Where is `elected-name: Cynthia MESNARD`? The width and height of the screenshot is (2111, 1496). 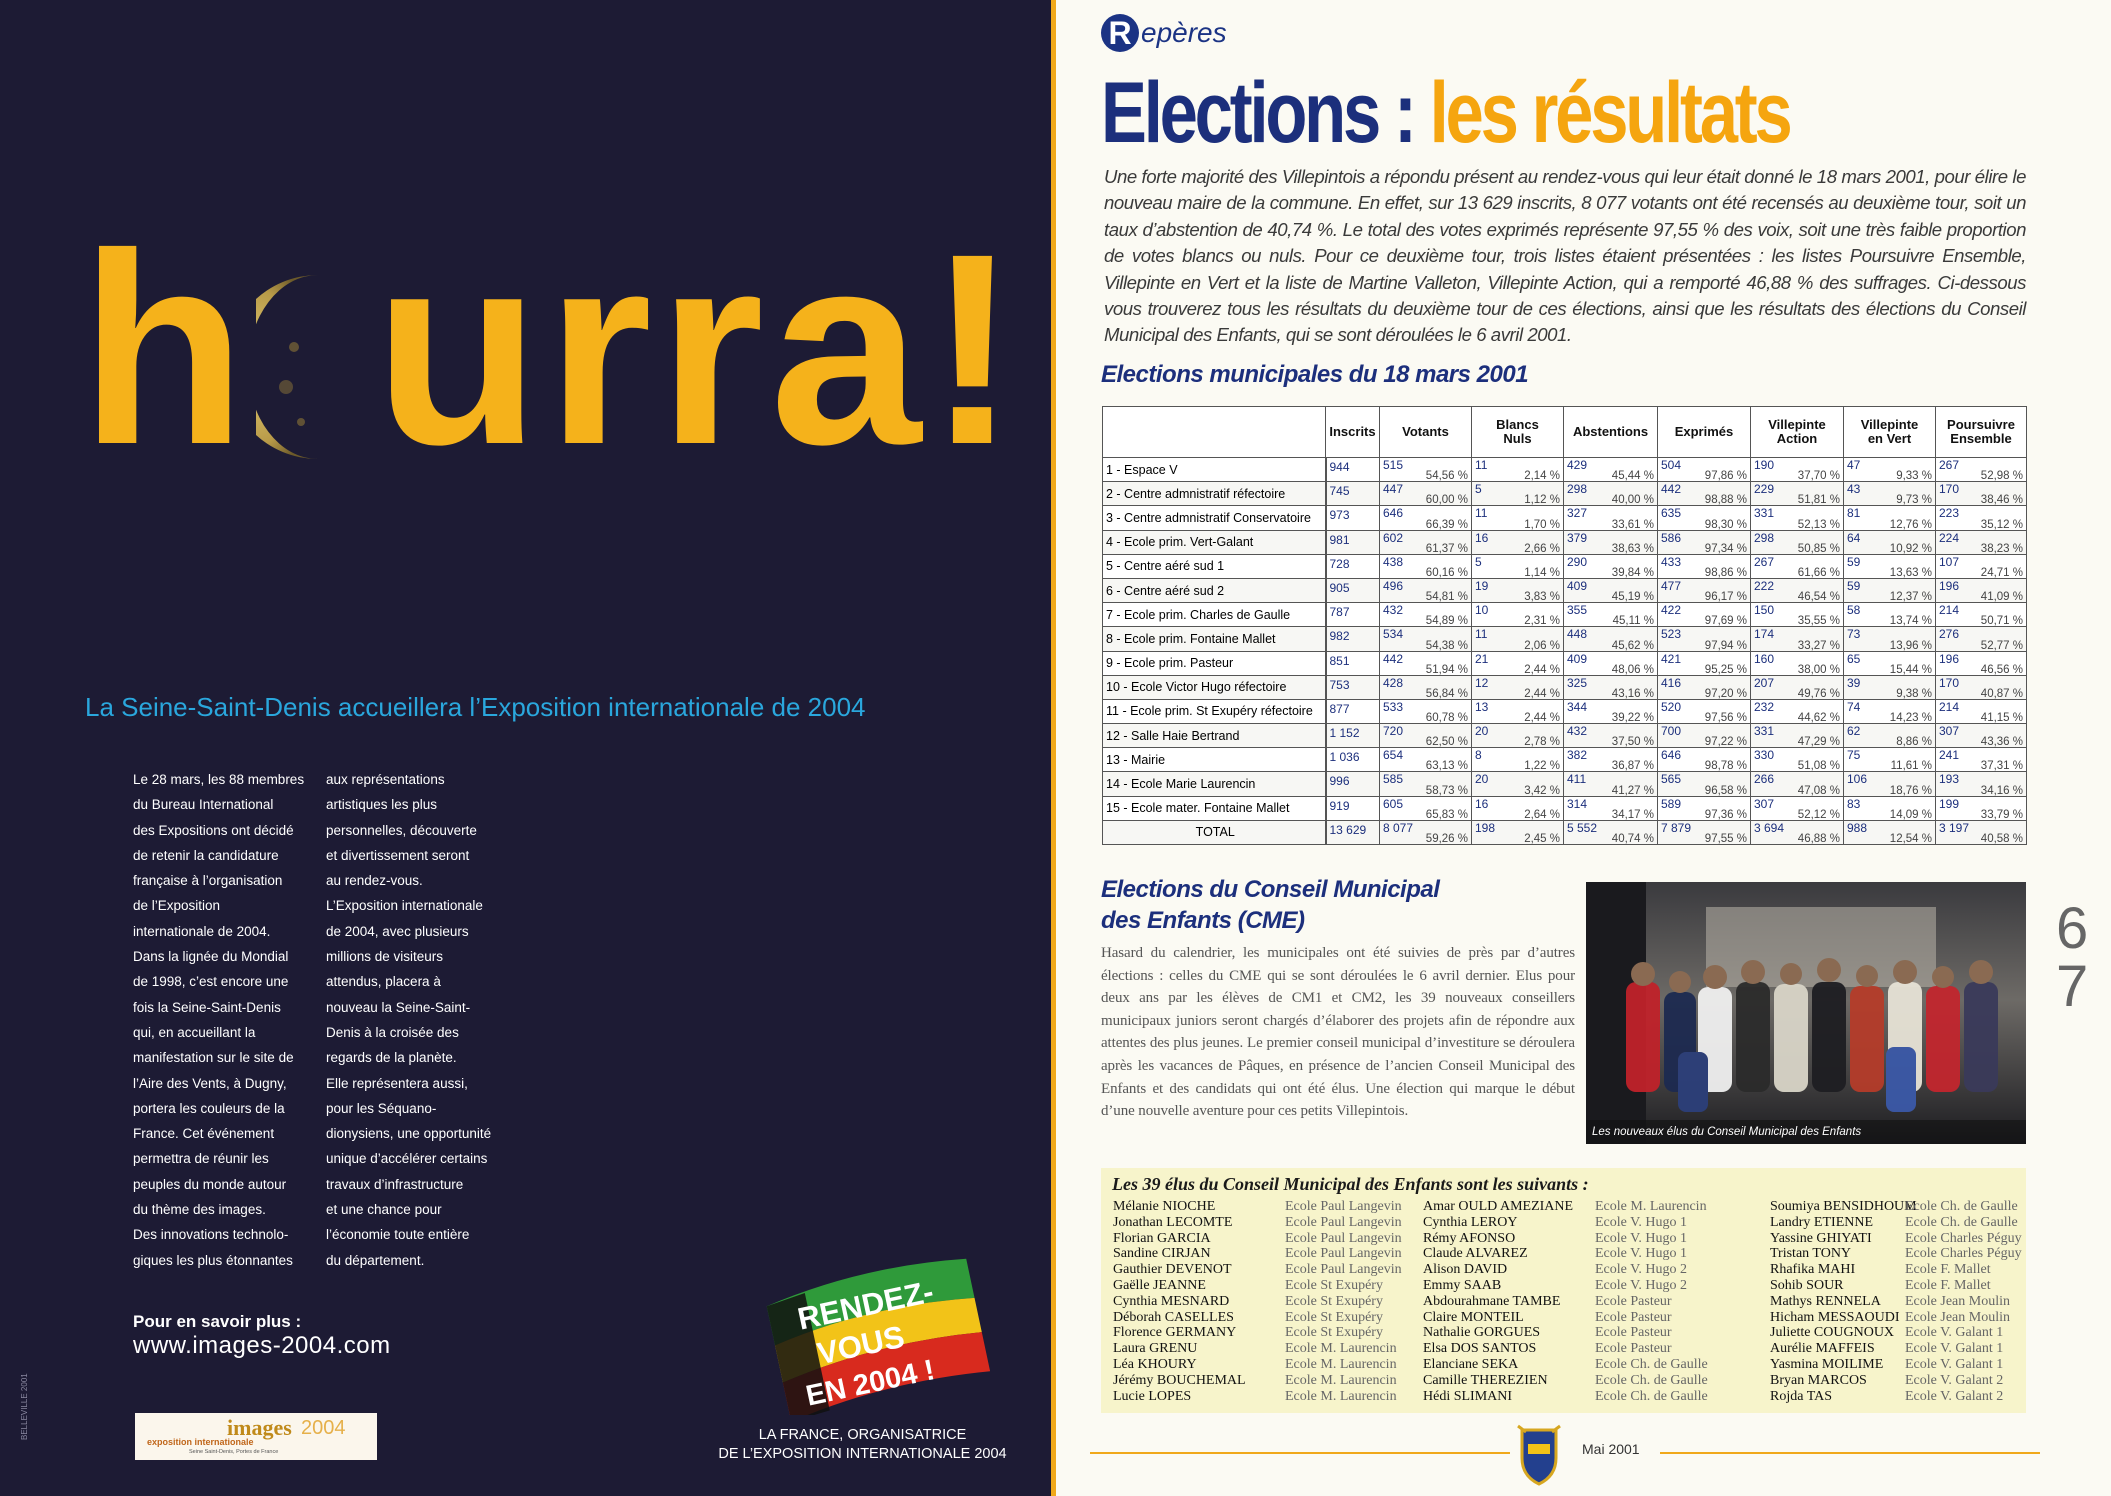 elected-name: Cynthia MESNARD is located at coordinates (1171, 1301).